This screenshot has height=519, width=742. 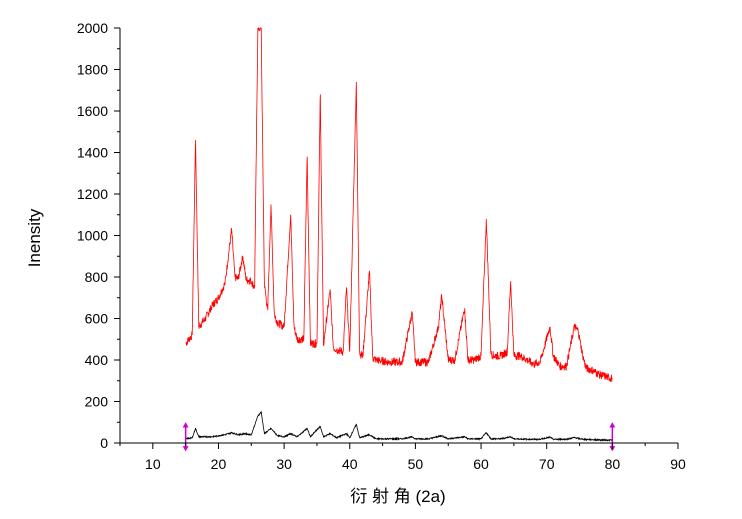 What do you see at coordinates (613, 464) in the screenshot?
I see `x-tick-label: 80` at bounding box center [613, 464].